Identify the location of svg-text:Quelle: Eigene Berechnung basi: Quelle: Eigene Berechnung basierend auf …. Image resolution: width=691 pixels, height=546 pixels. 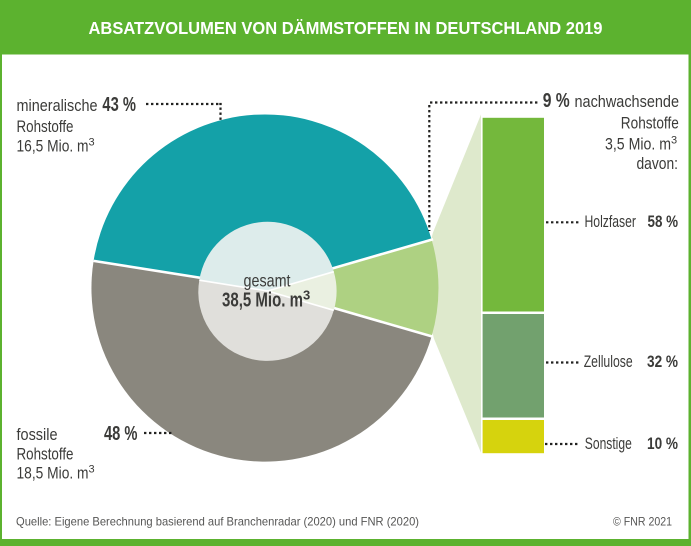
(217, 522).